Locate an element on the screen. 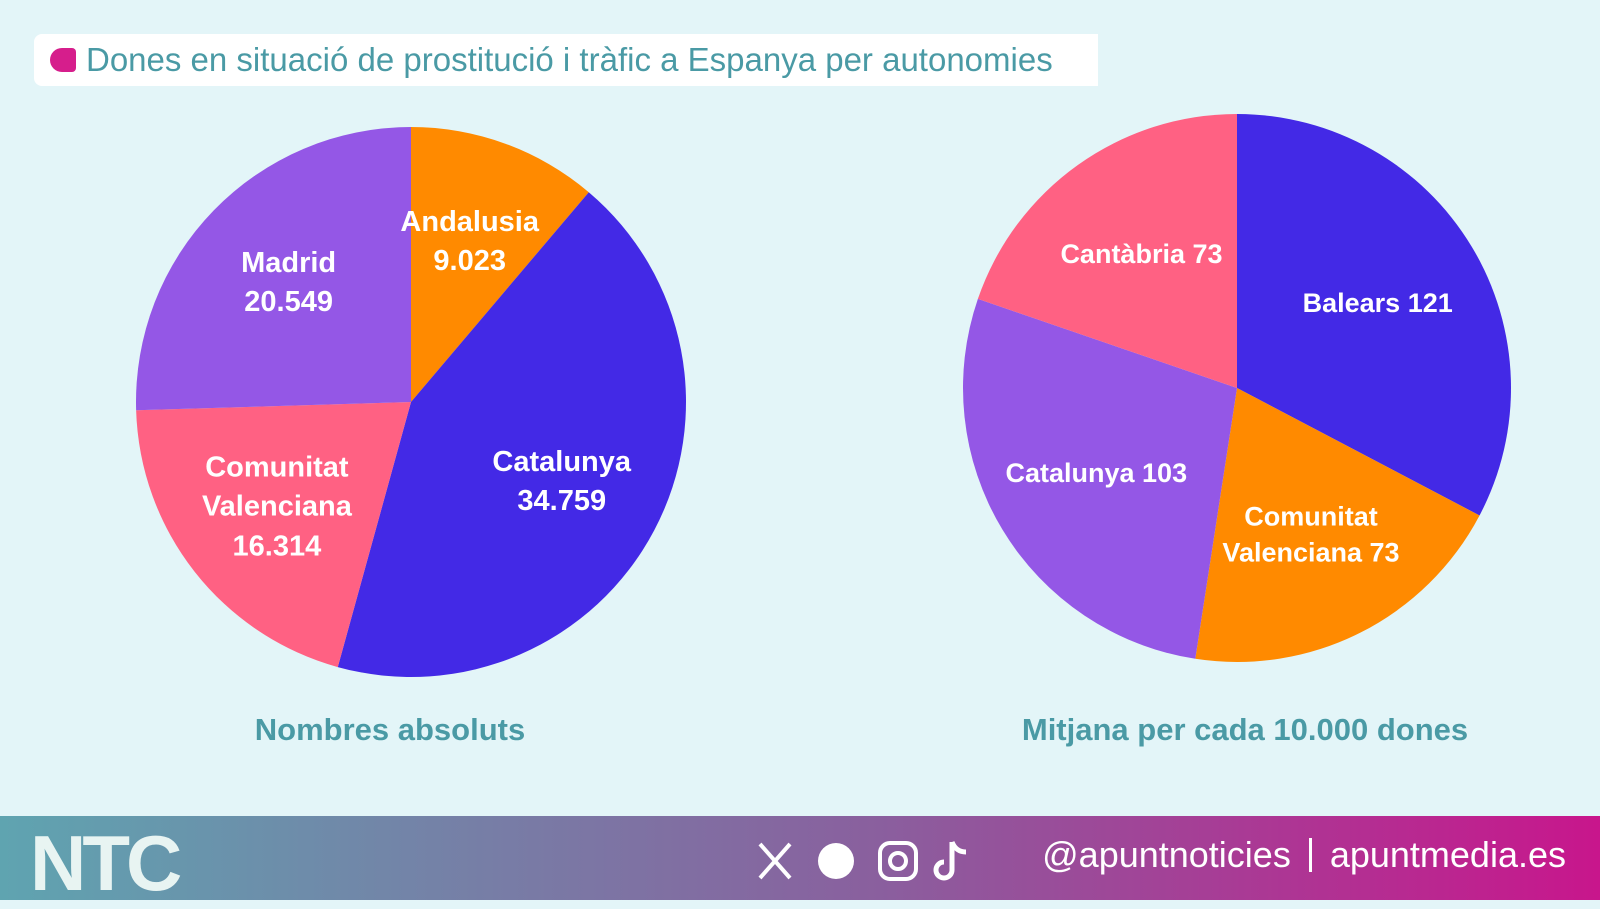 Image resolution: width=1600 pixels, height=909 pixels. slice-label: Andalusia 9.023 is located at coordinates (470, 242).